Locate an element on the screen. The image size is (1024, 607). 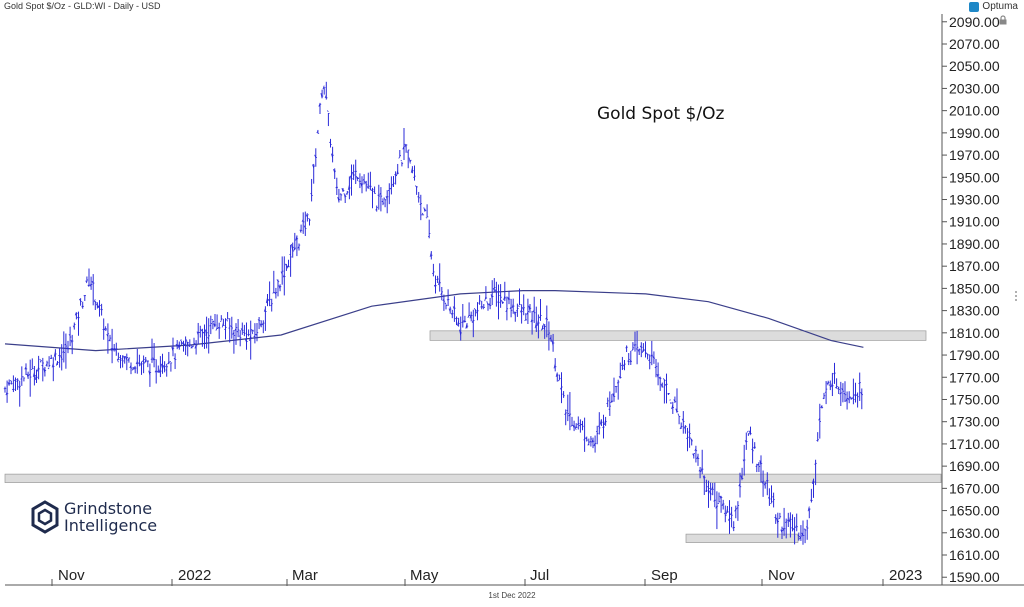
y-tick-label: 1670.00 is located at coordinates (974, 488).